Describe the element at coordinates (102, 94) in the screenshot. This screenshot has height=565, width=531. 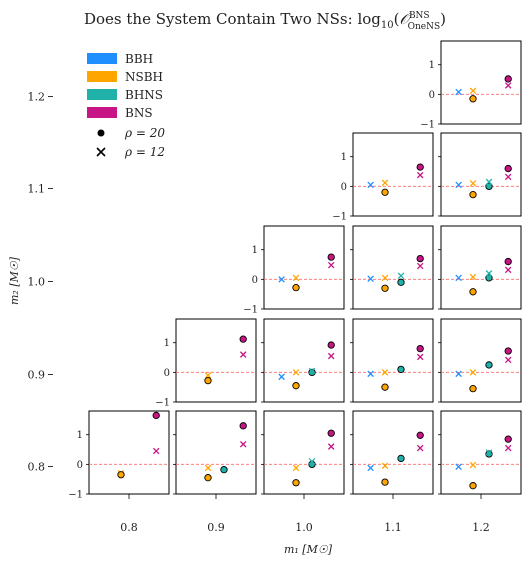
I see `legend-swatch-bhns` at that location.